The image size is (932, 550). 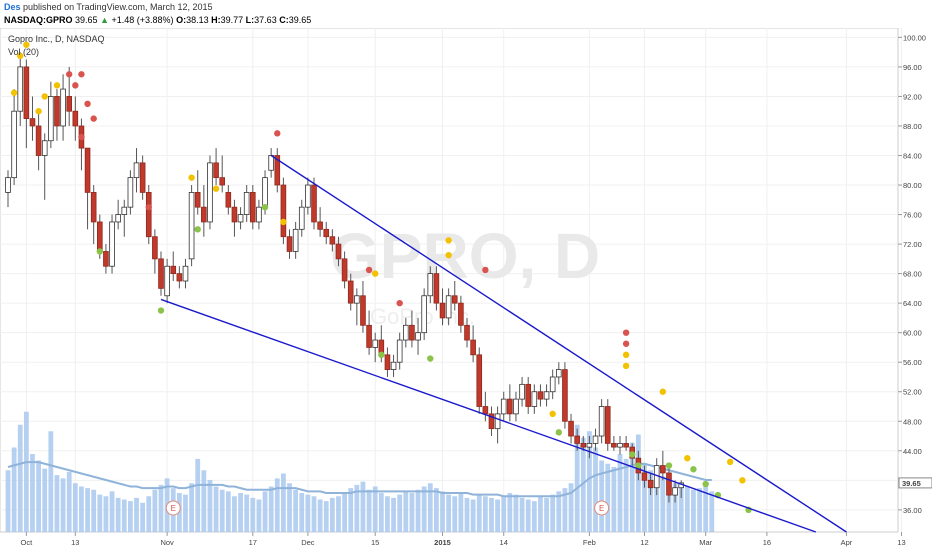 I want to click on y-tick-label: 96.00, so click(x=912, y=67).